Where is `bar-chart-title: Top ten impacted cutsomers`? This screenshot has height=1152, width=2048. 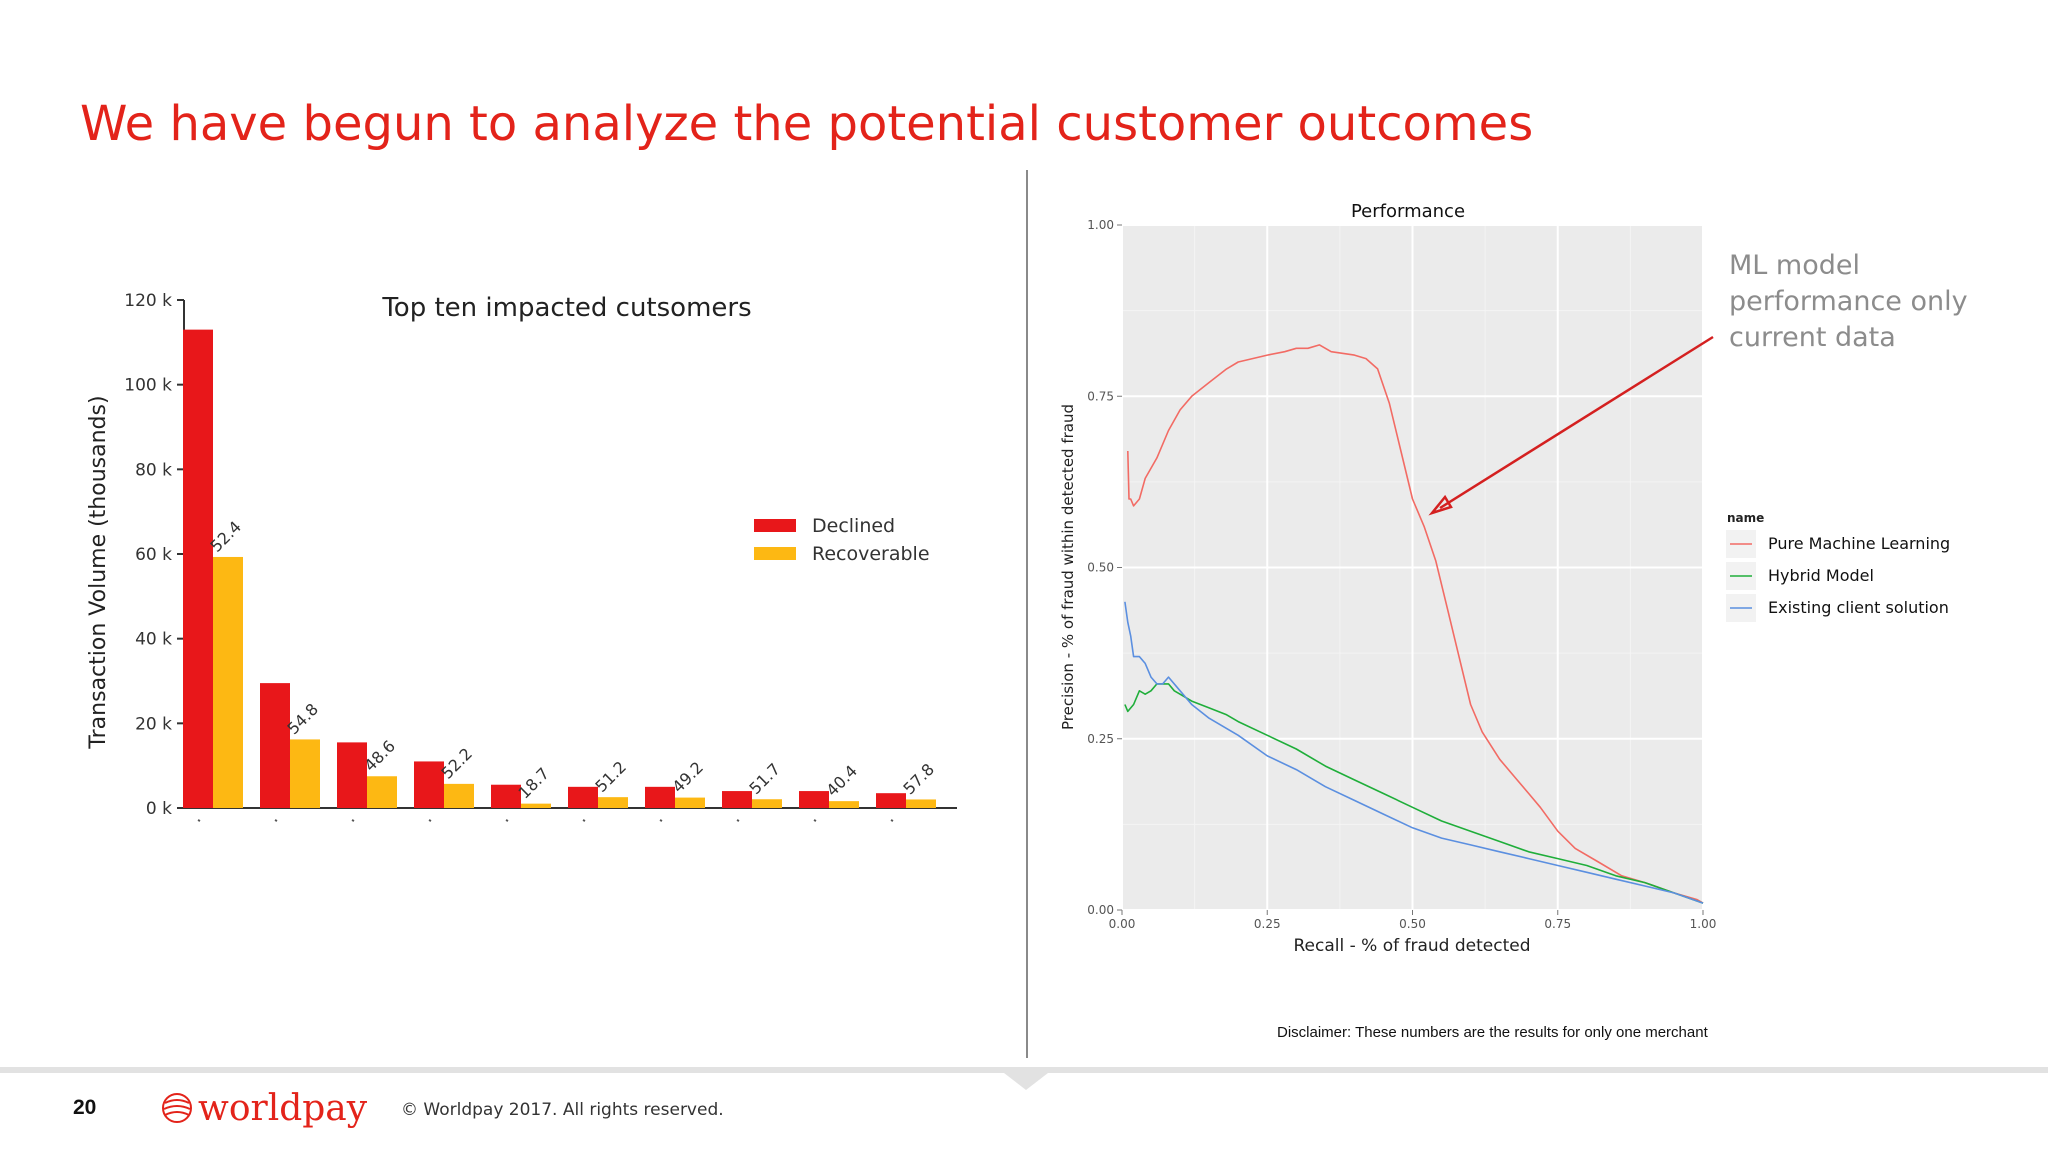 bar-chart-title: Top ten impacted cutsomers is located at coordinates (566, 308).